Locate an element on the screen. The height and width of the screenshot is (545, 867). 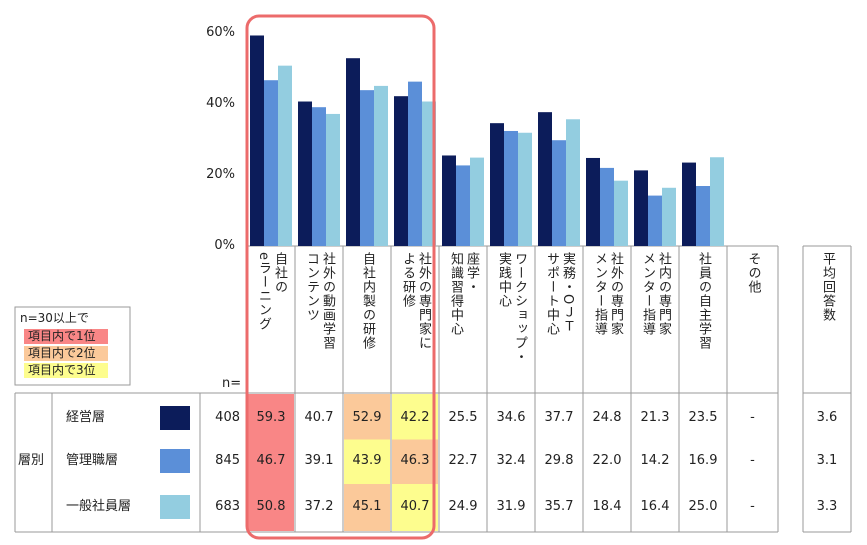
value-label: 25.0 is located at coordinates (703, 506).